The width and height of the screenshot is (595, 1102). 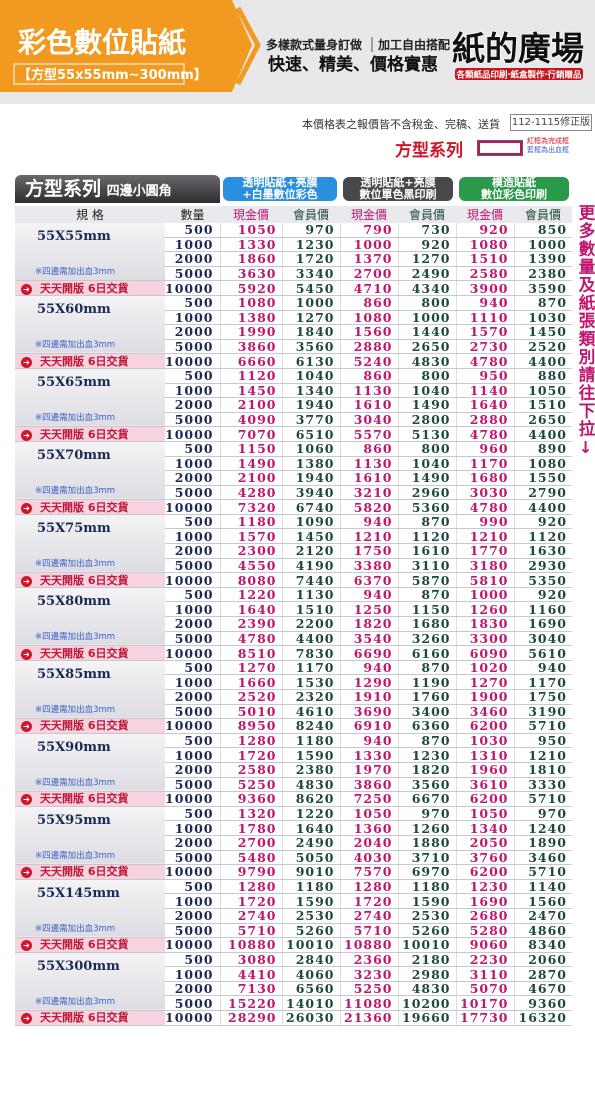 What do you see at coordinates (369, 609) in the screenshot?
I see `price: 1250` at bounding box center [369, 609].